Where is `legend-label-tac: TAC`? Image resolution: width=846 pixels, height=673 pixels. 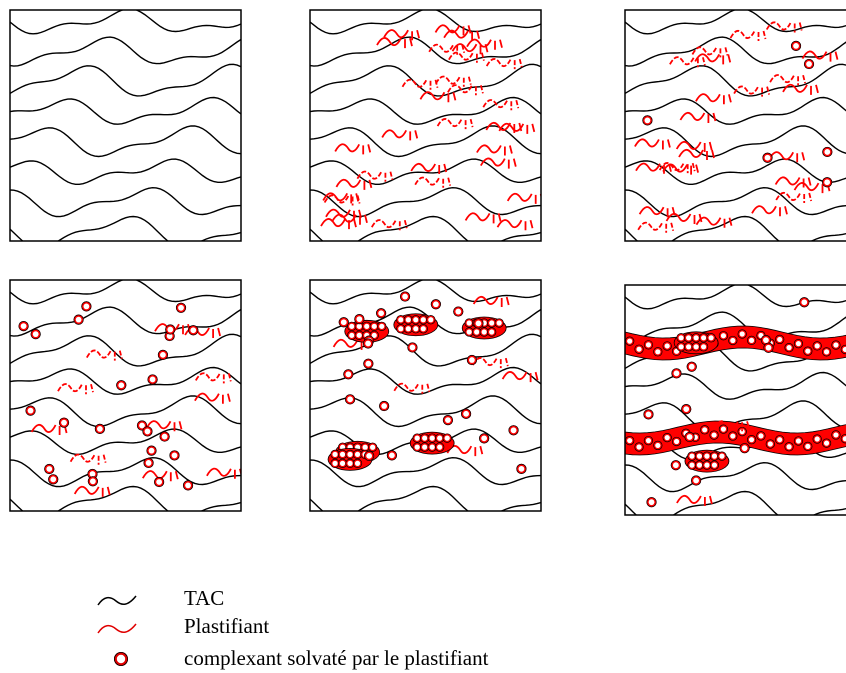 legend-label-tac: TAC is located at coordinates (204, 598).